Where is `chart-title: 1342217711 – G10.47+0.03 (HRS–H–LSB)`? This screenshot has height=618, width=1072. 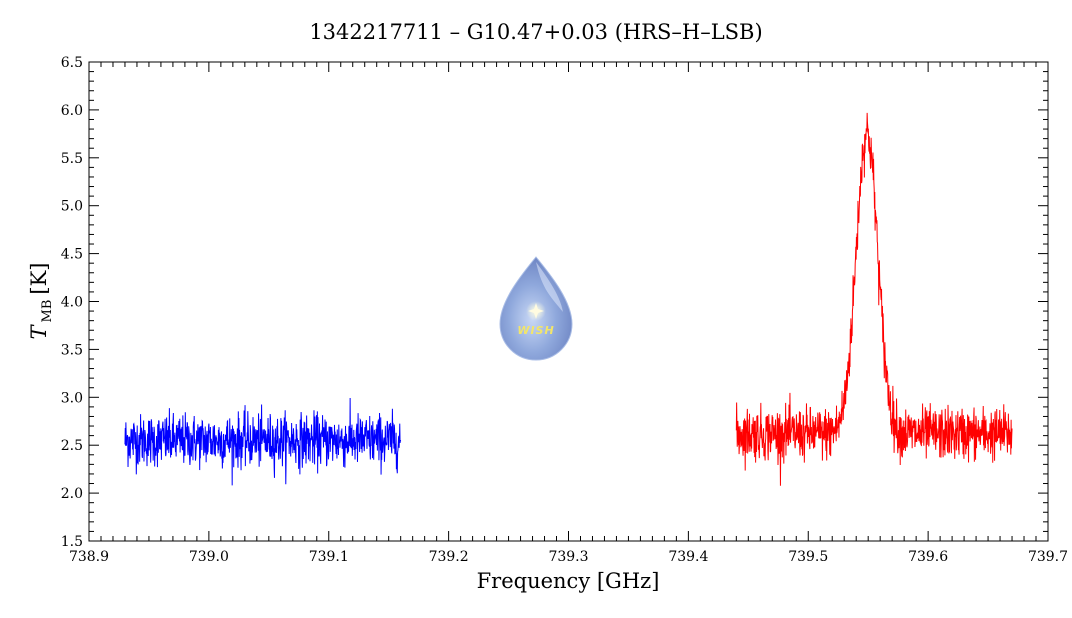
chart-title: 1342217711 – G10.47+0.03 (HRS–H–LSB) is located at coordinates (535, 32).